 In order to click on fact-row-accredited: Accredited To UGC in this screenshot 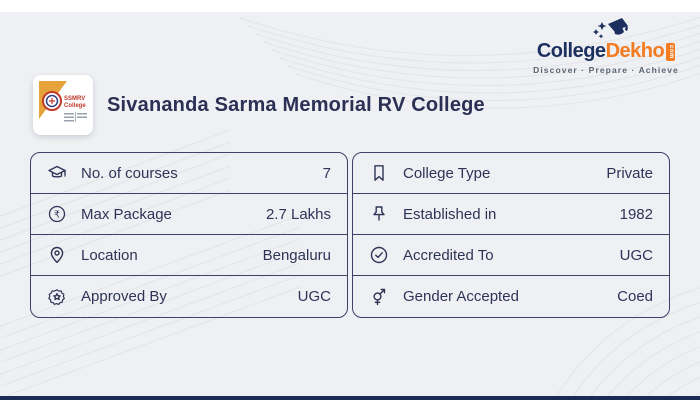, I will do `click(511, 255)`.